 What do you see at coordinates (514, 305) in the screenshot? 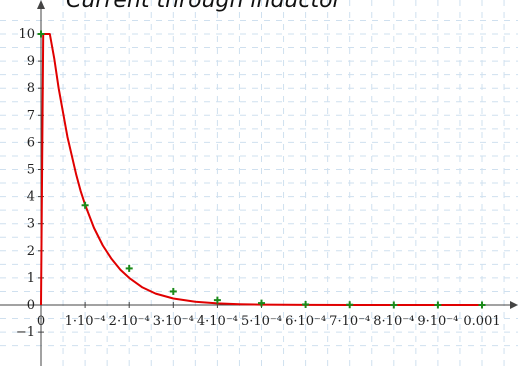
I see `x-axis-arrow` at bounding box center [514, 305].